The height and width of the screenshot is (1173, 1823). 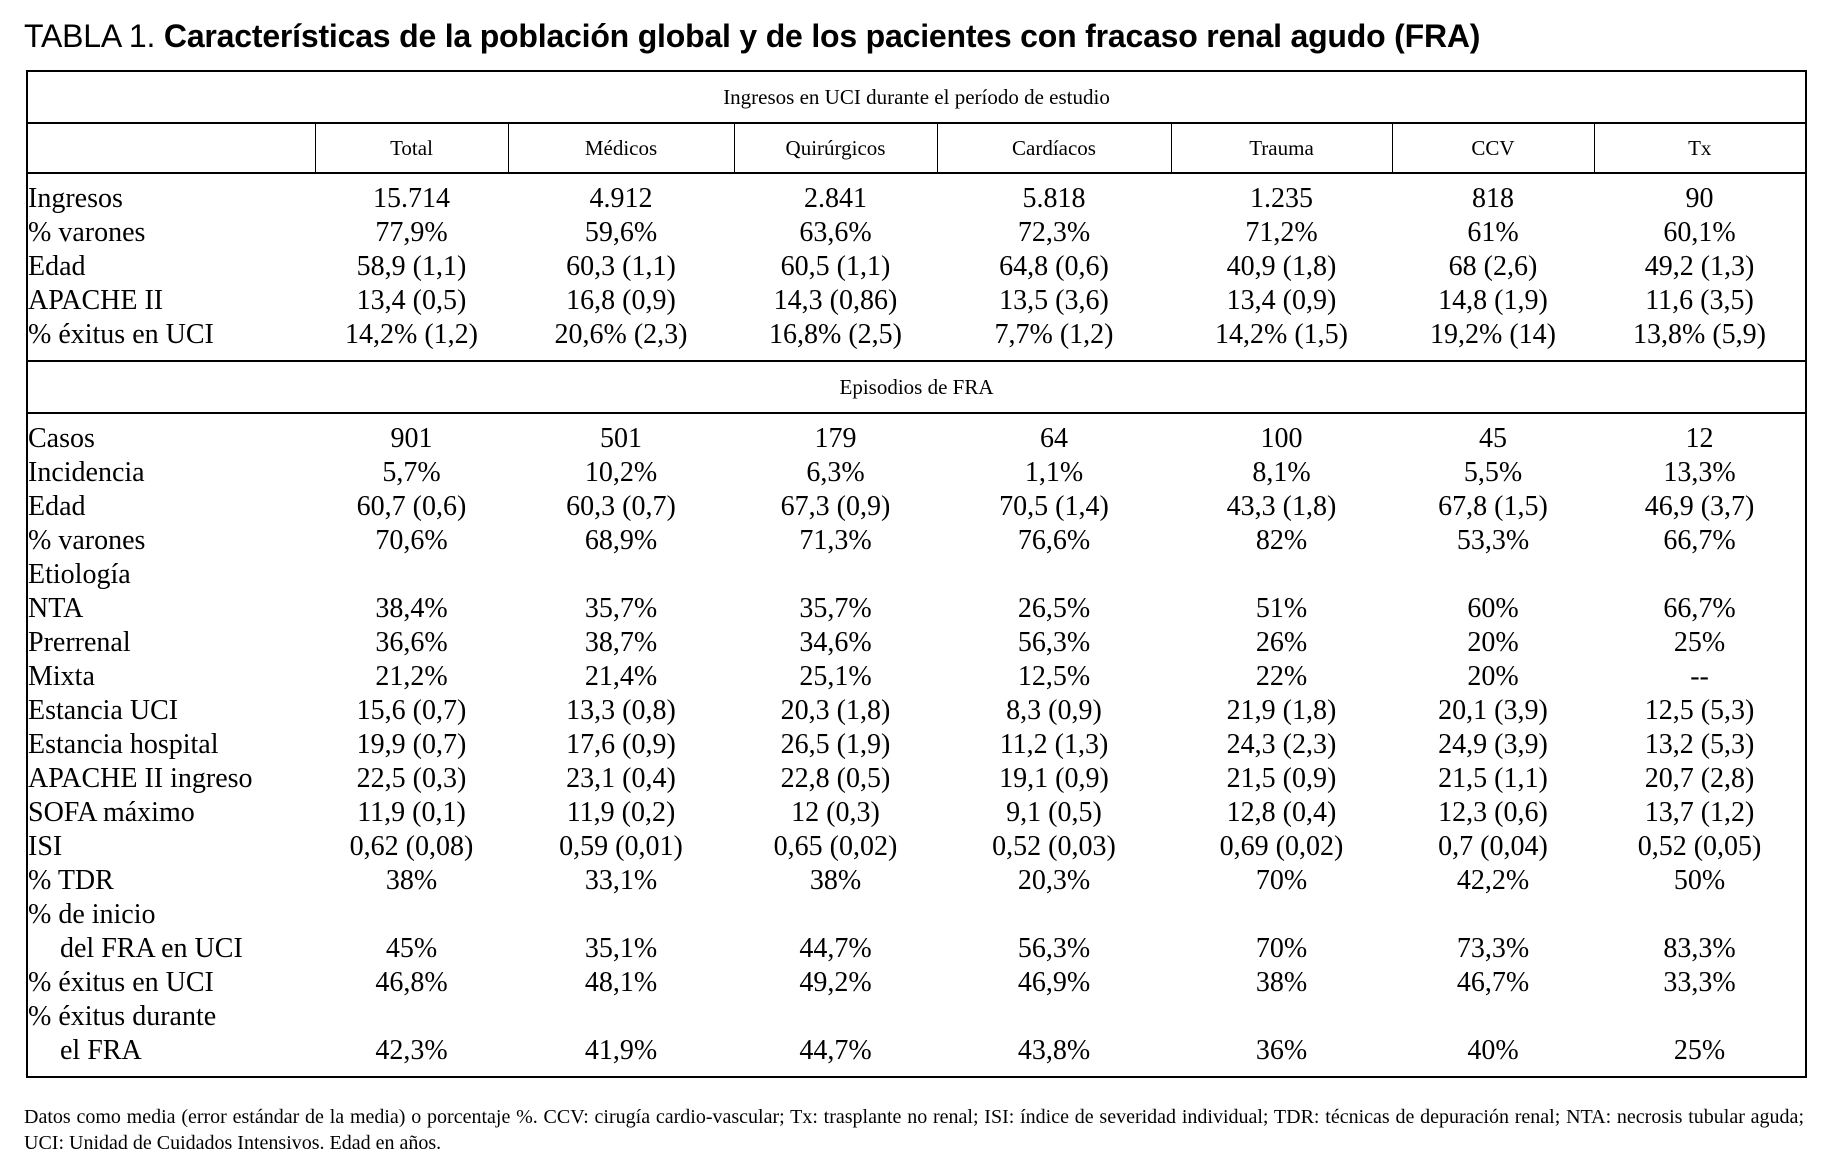 What do you see at coordinates (1699, 846) in the screenshot?
I see `cell: 0,52 (0,05)` at bounding box center [1699, 846].